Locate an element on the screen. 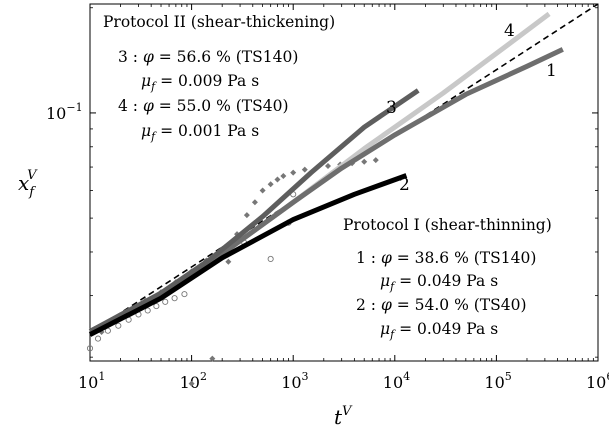  protocol-2-title: Protocol II (shear-thickening) is located at coordinates (219, 22).